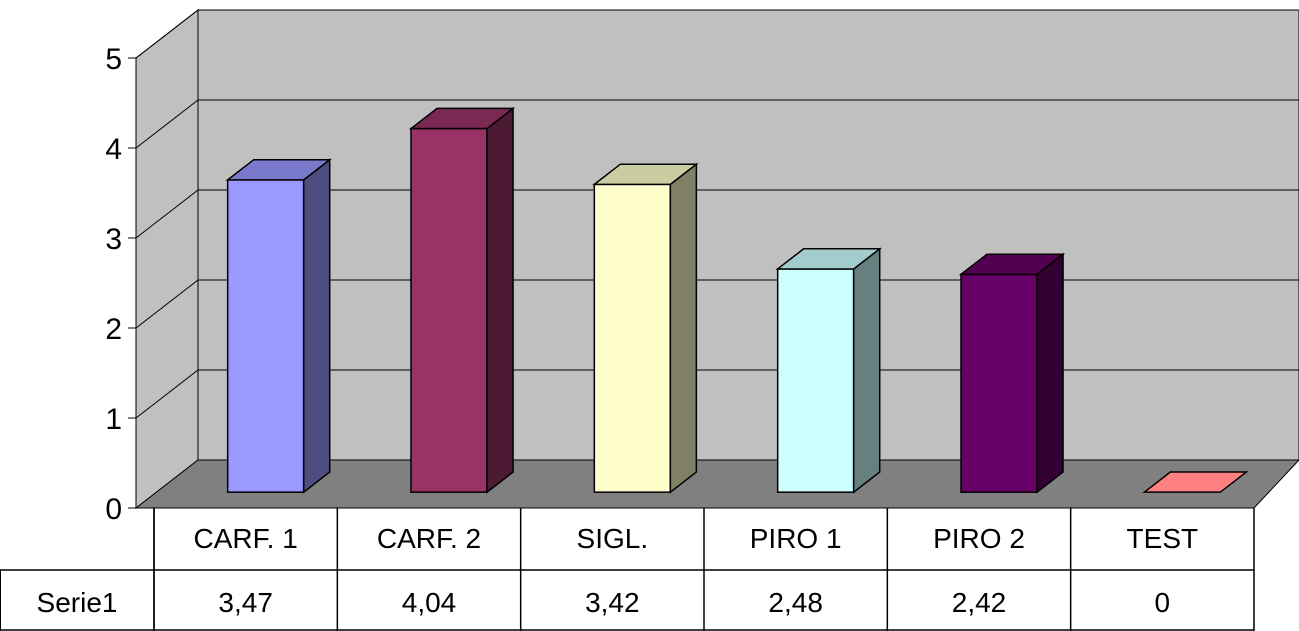 The image size is (1299, 631). Describe the element at coordinates (429, 538) in the screenshot. I see `category-label: CARF. 2` at that location.